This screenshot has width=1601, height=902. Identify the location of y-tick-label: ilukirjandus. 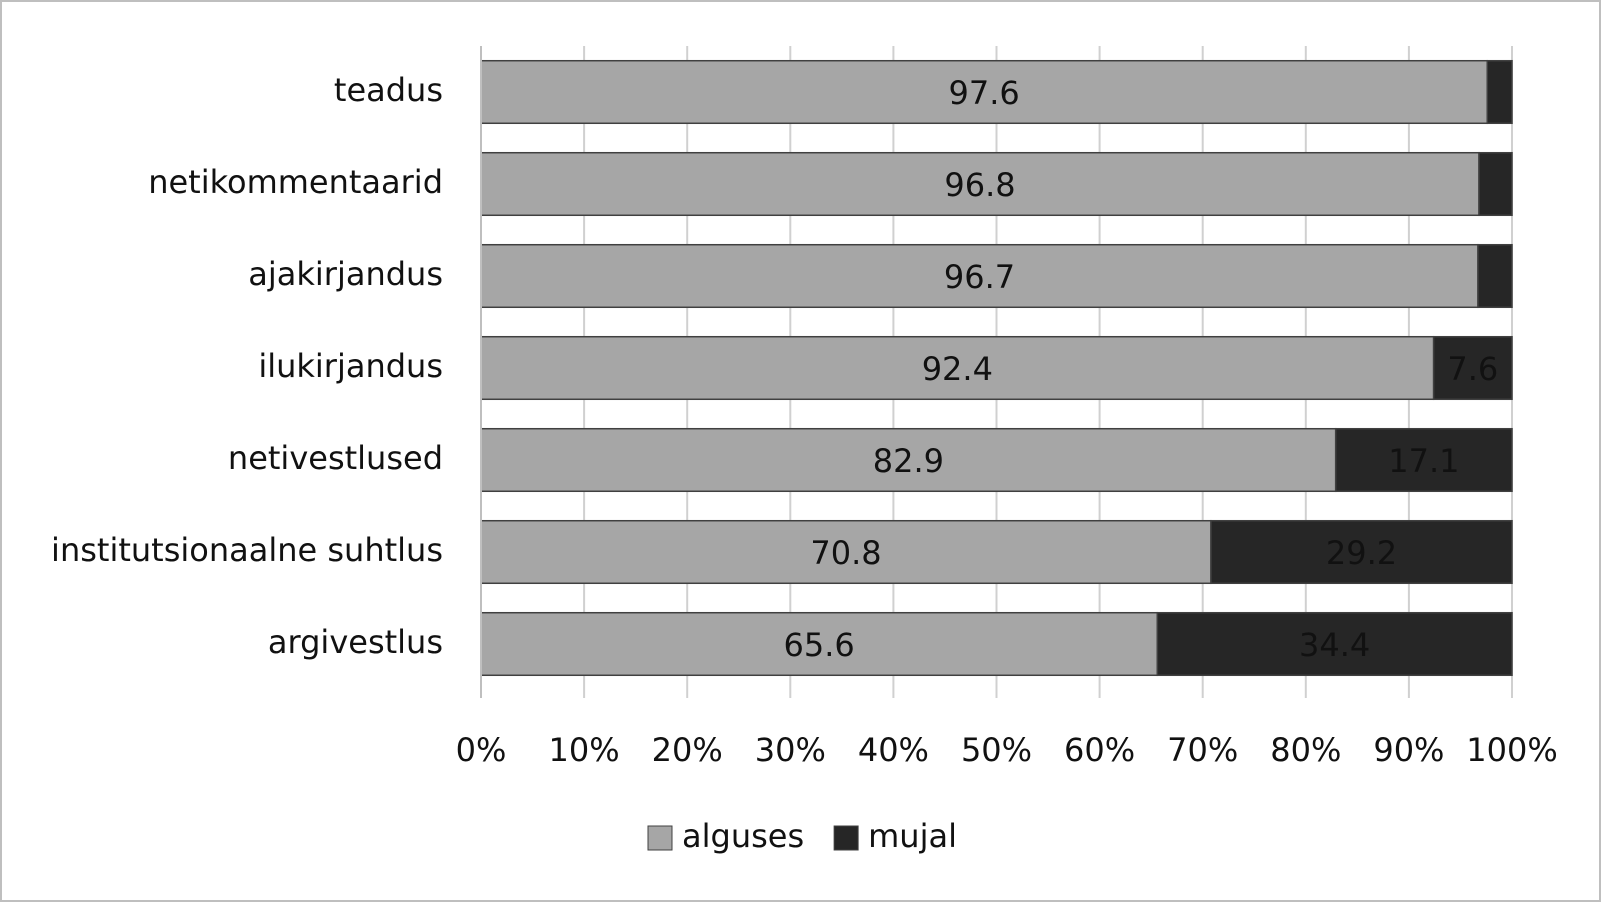
(350, 366).